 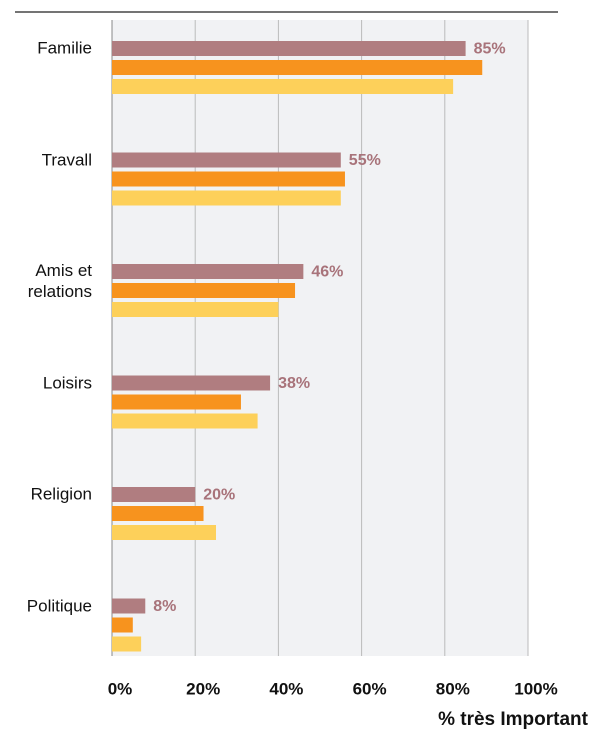 What do you see at coordinates (59, 281) in the screenshot?
I see `category-label: Amis et relations` at bounding box center [59, 281].